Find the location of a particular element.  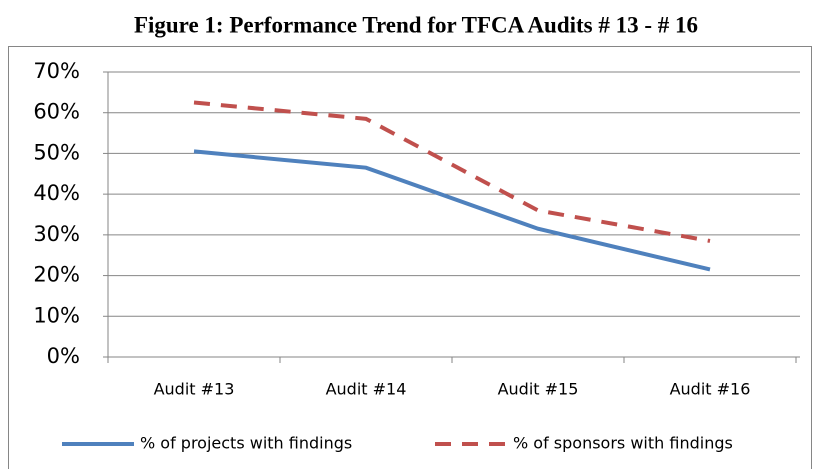

x-tick-label: Audit #15 is located at coordinates (538, 389).